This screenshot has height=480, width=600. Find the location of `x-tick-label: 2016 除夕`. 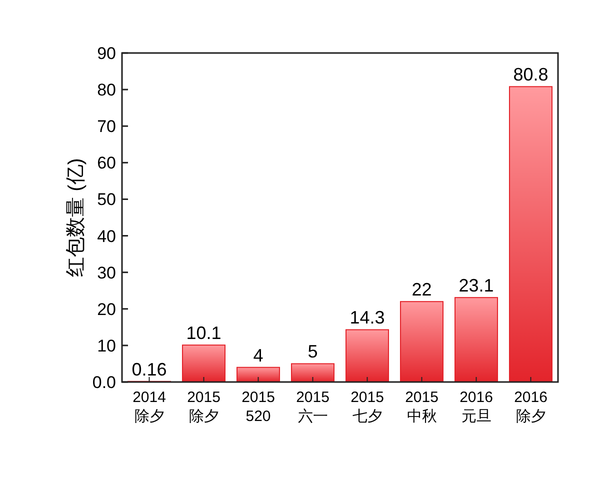

x-tick-label: 2016 除夕 is located at coordinates (531, 407).